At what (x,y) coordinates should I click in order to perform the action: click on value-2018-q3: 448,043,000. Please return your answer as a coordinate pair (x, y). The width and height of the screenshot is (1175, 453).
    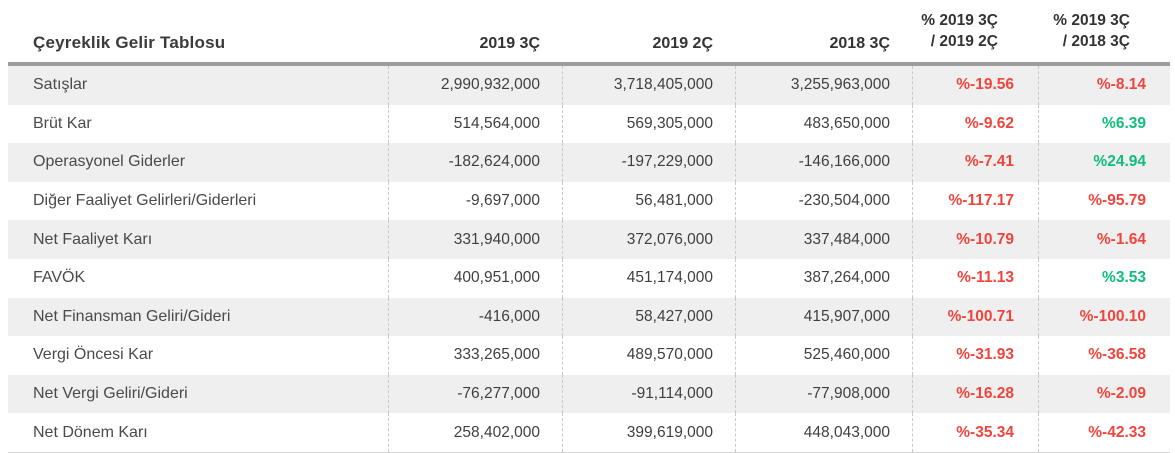
    Looking at the image, I should click on (823, 432).